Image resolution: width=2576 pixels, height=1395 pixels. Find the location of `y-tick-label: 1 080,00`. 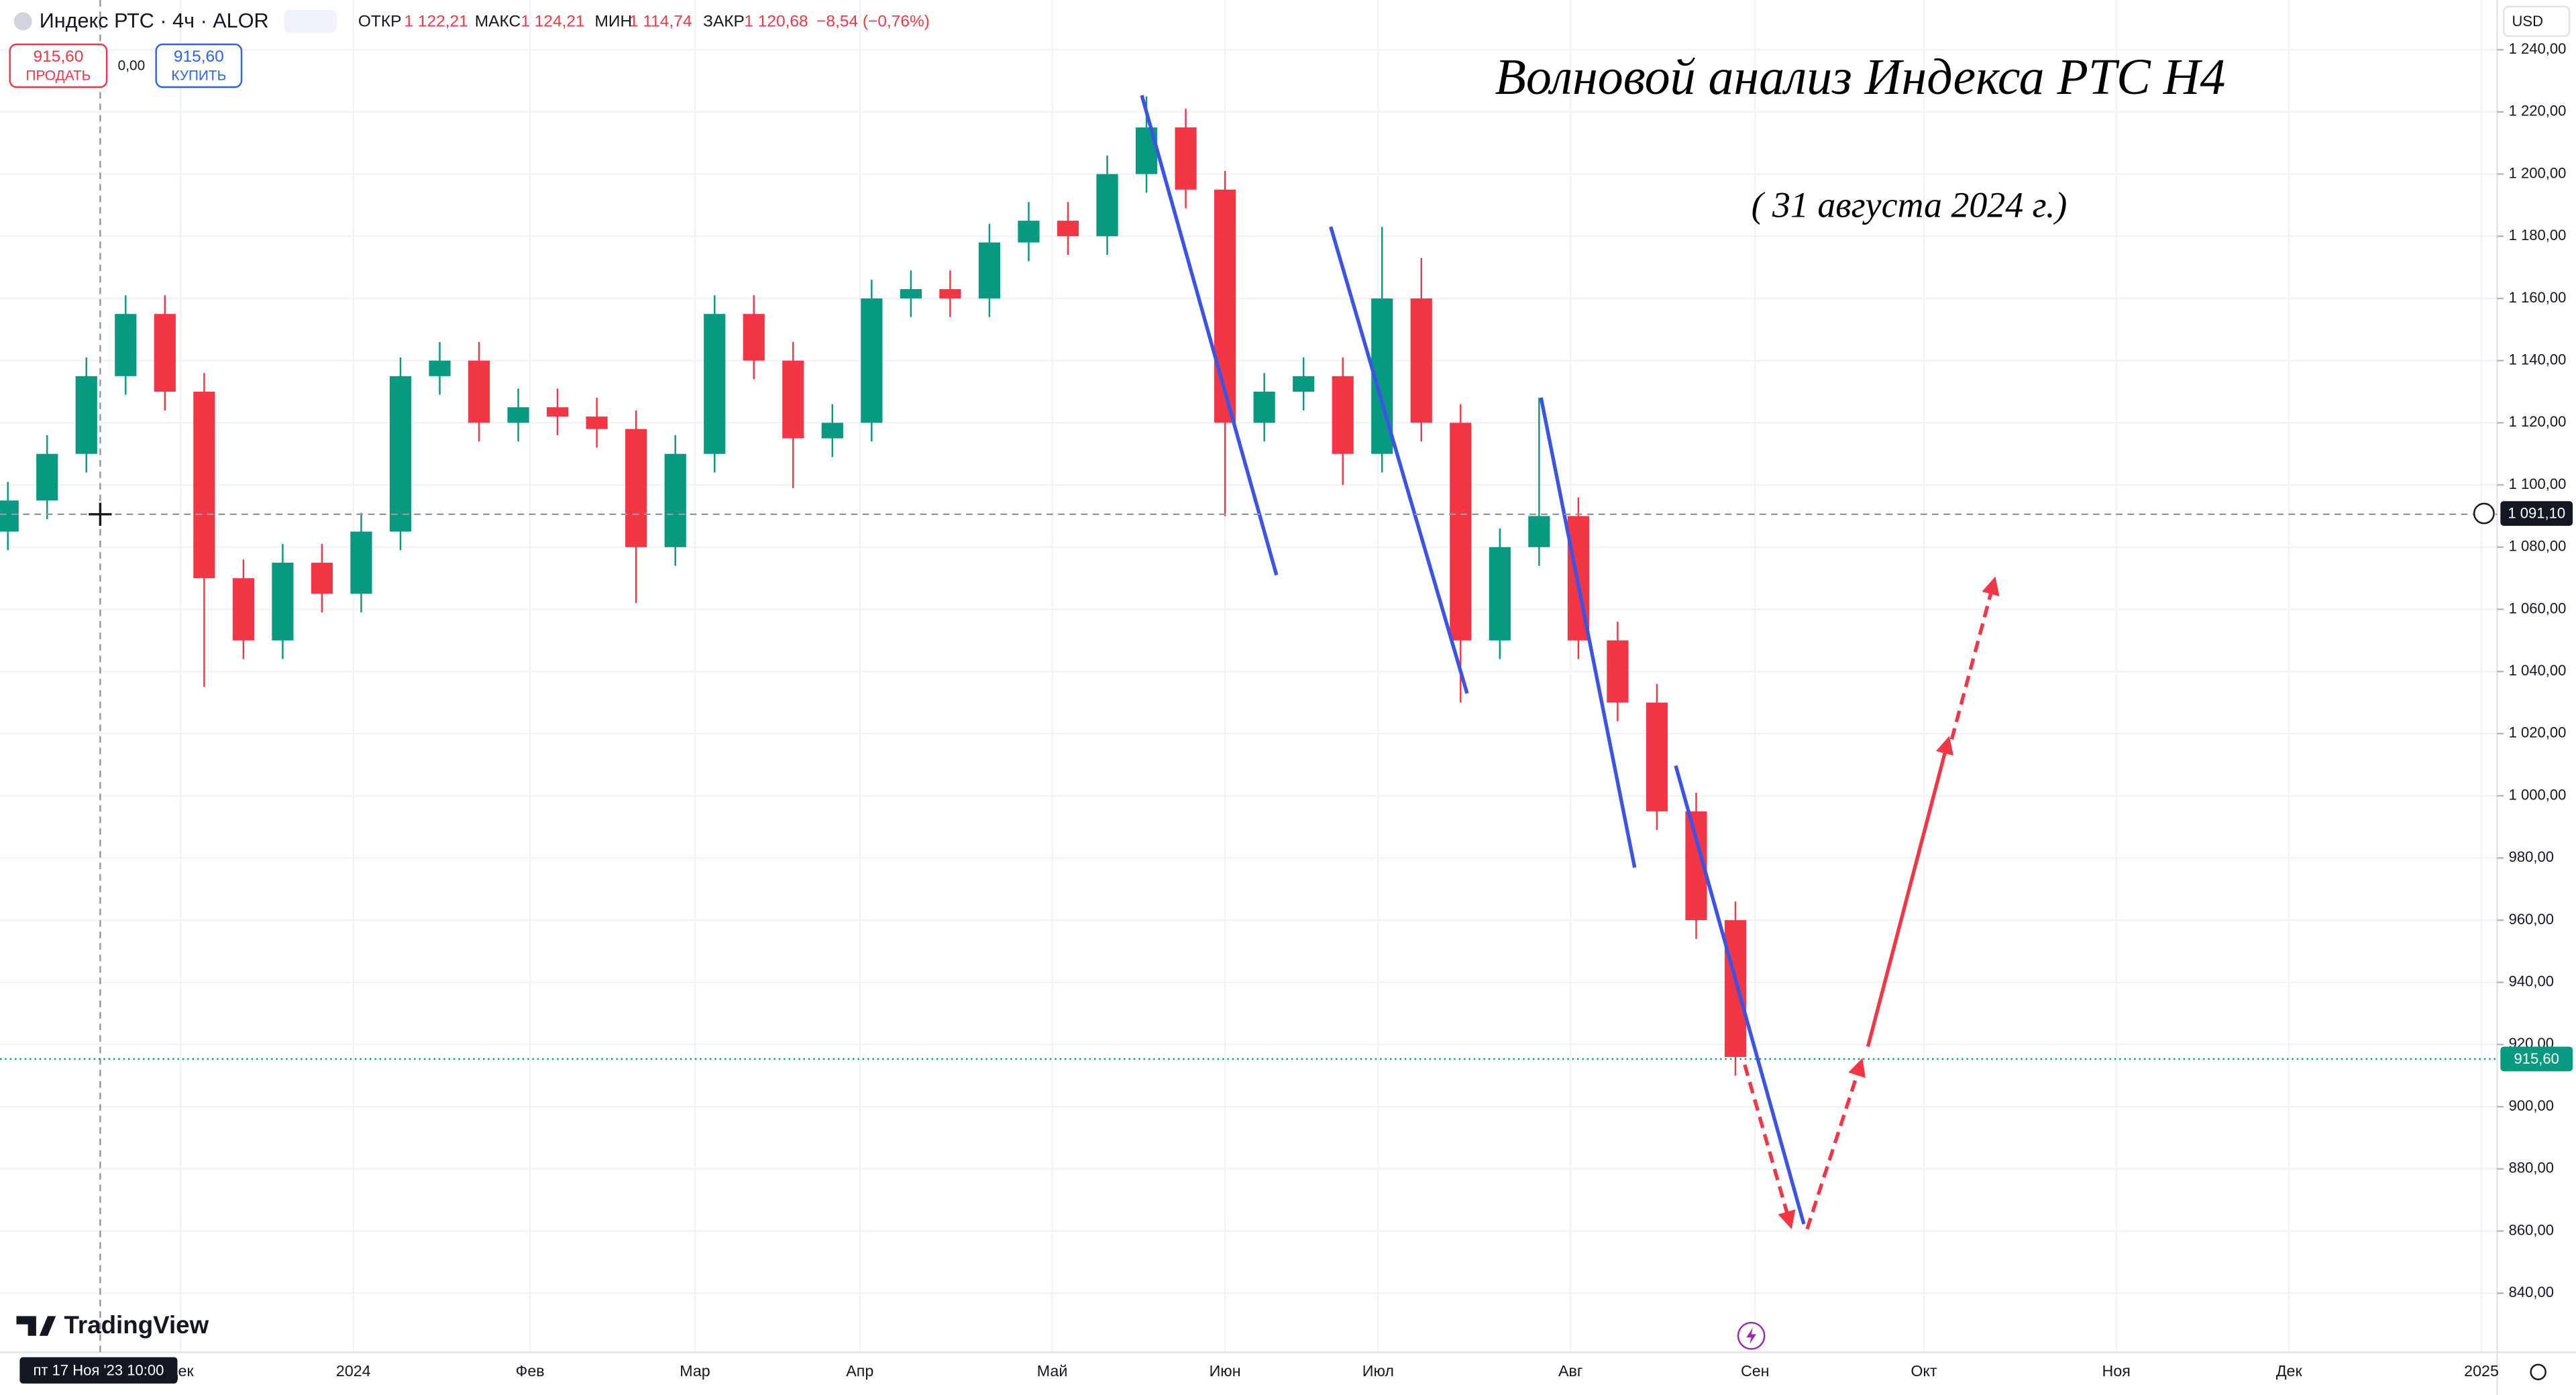

y-tick-label: 1 080,00 is located at coordinates (2538, 546).